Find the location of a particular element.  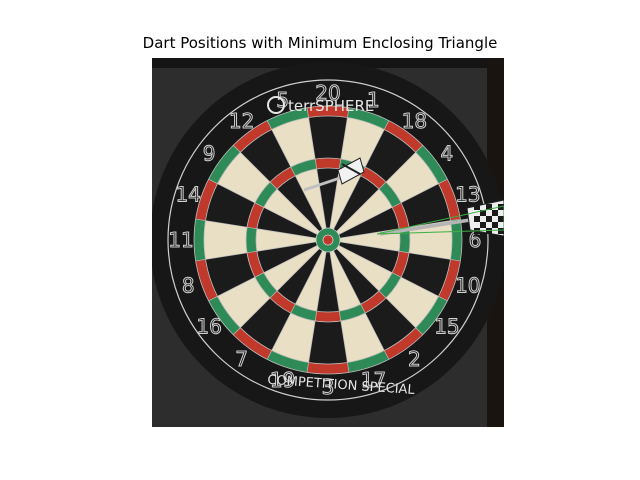

board-number: 11 is located at coordinates (180, 240).